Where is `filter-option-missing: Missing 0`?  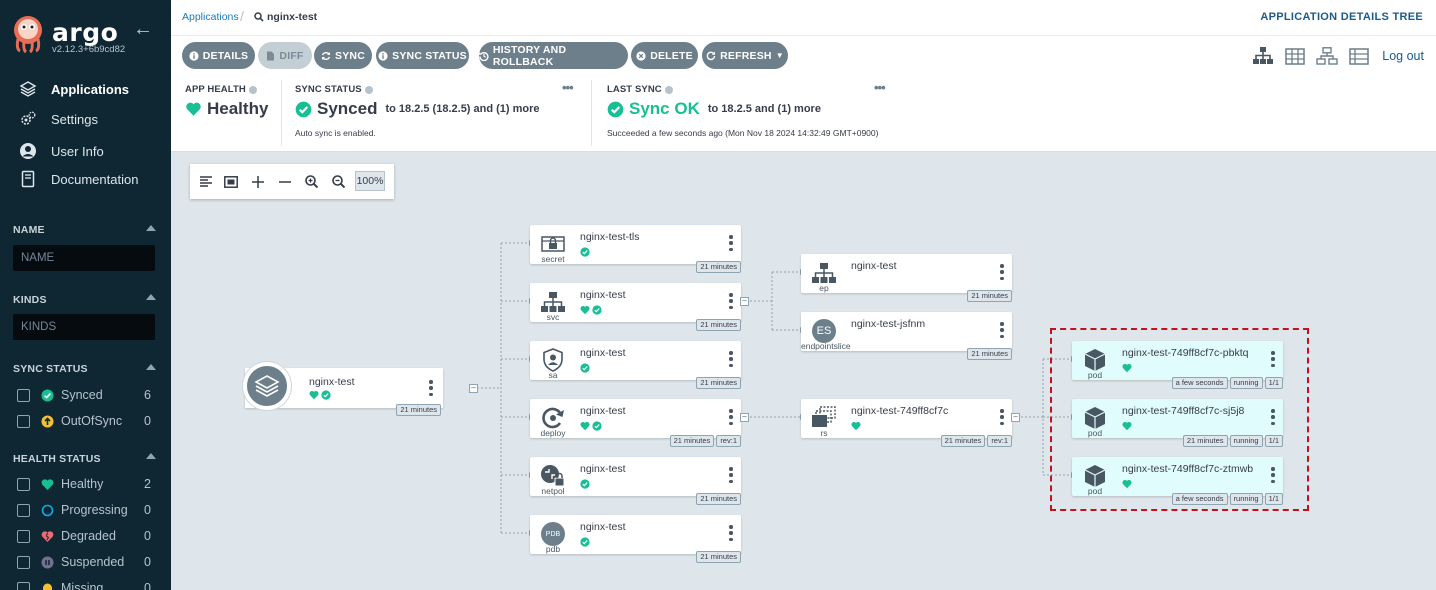 filter-option-missing: Missing 0 is located at coordinates (89, 584).